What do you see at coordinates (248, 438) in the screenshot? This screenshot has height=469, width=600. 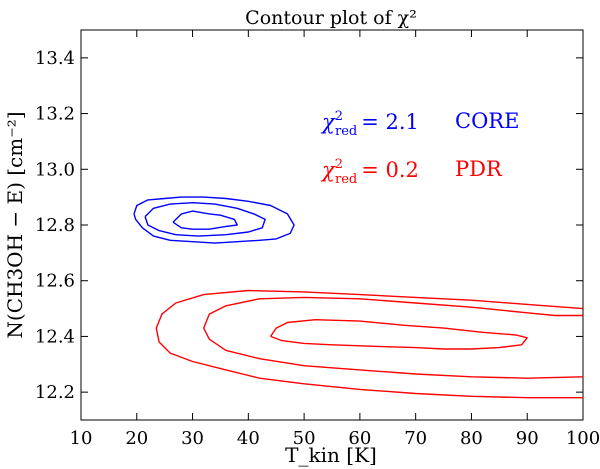 I see `x-tick-label: 40` at bounding box center [248, 438].